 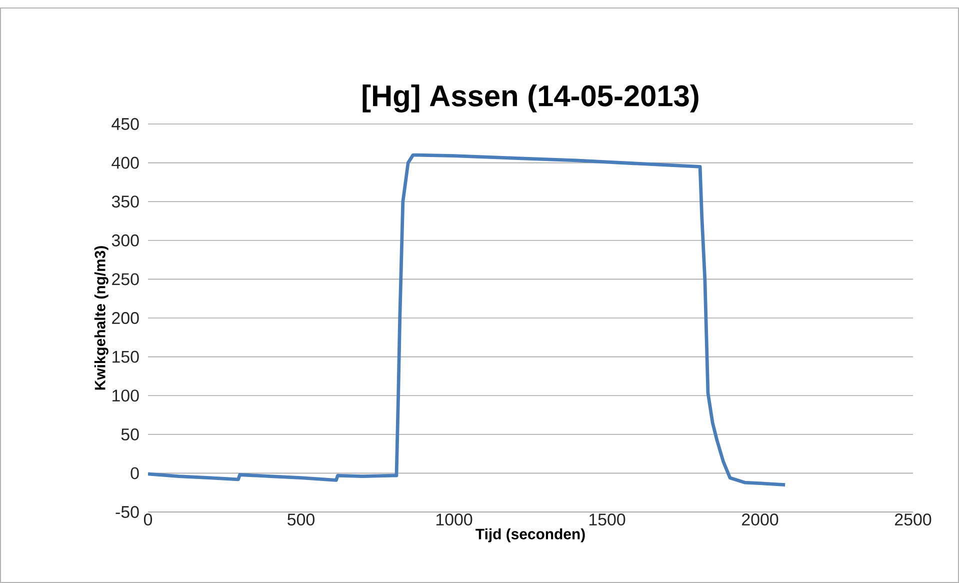 What do you see at coordinates (530, 98) in the screenshot?
I see `chart-title: [Hg] Assen (14-05-2013)` at bounding box center [530, 98].